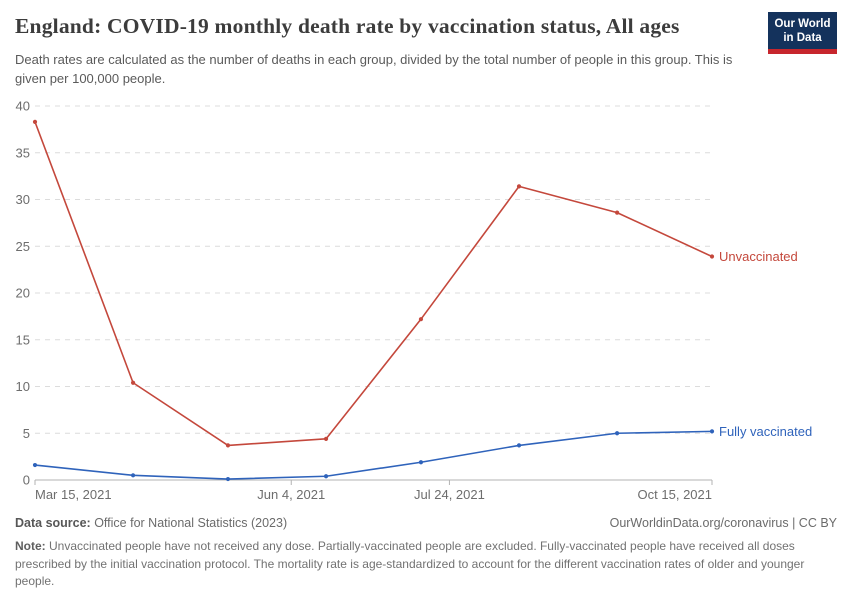  Describe the element at coordinates (53, 523) in the screenshot. I see `data-source-label: Data source:` at that location.